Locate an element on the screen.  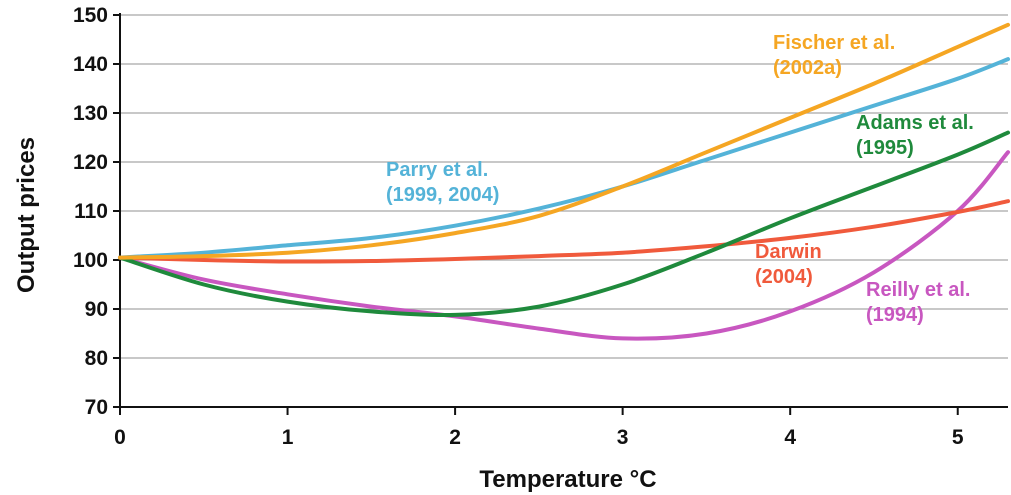
y-tick-label: 100 is located at coordinates (90, 260).